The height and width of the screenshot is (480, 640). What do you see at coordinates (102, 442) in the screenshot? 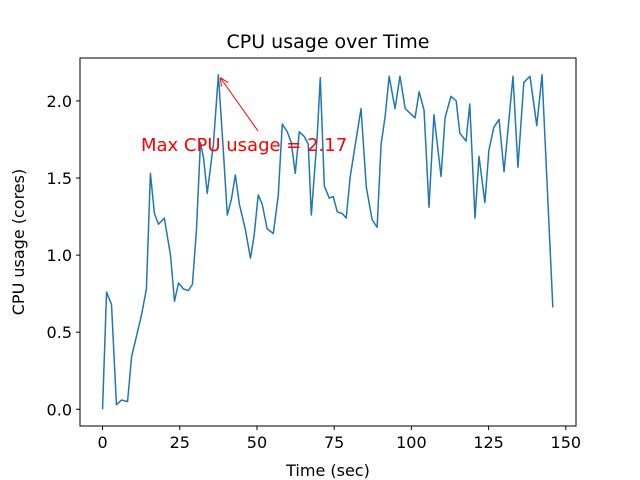
I see `x-tick-label: 0` at bounding box center [102, 442].